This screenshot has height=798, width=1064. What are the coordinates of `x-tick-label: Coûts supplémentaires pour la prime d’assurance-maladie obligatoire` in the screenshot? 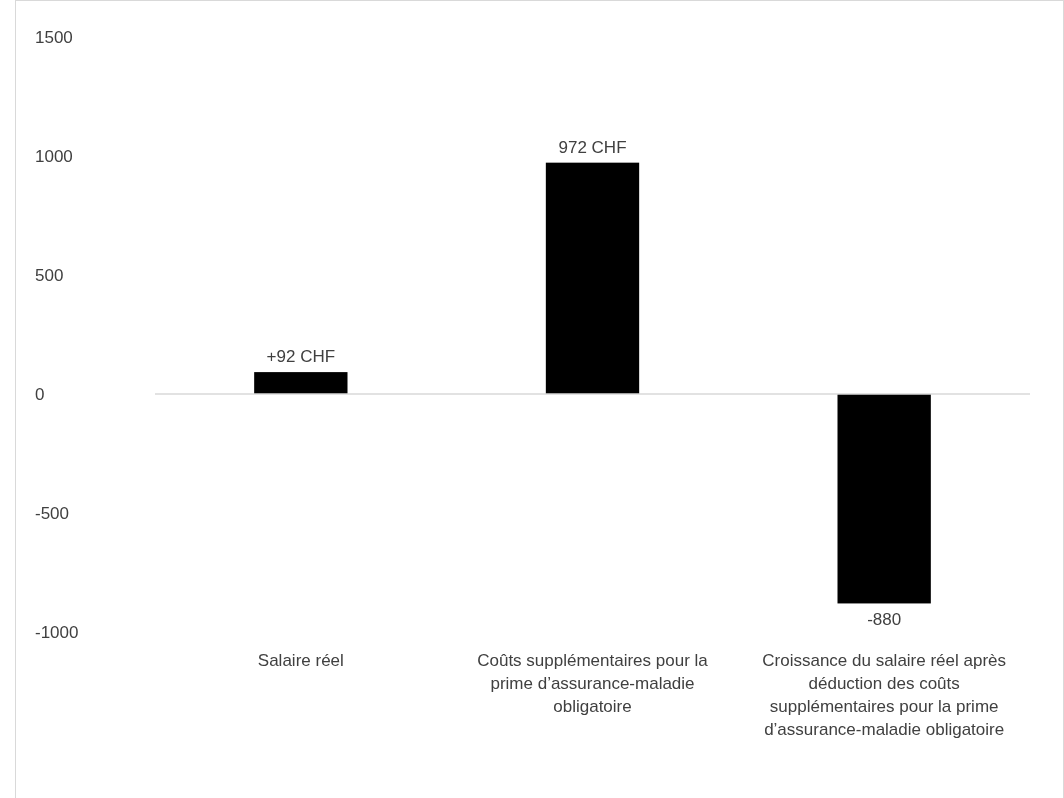 It's located at (593, 683).